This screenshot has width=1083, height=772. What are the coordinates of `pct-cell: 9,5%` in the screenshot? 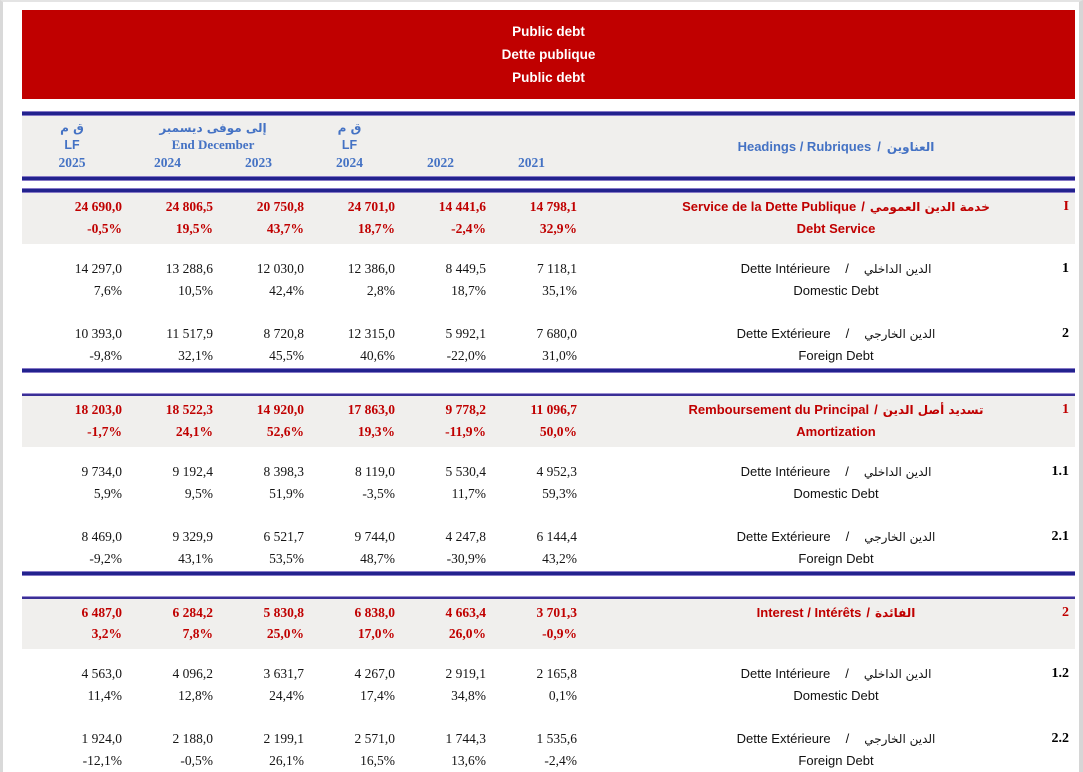 It's located at (198, 493).